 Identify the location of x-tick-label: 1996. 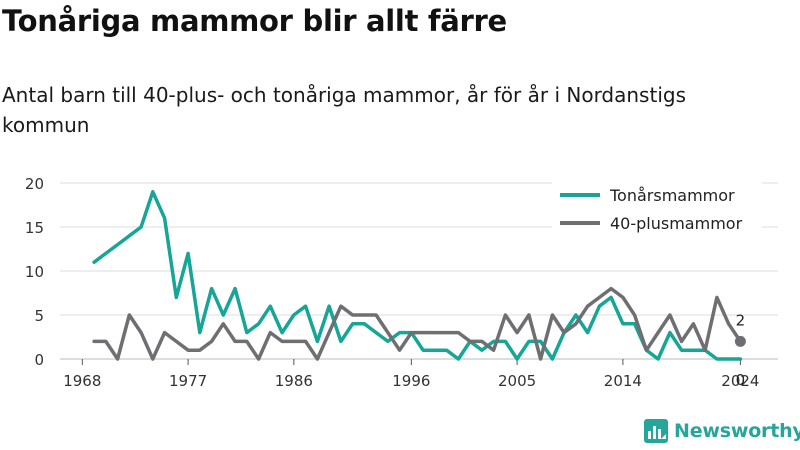
(411, 381).